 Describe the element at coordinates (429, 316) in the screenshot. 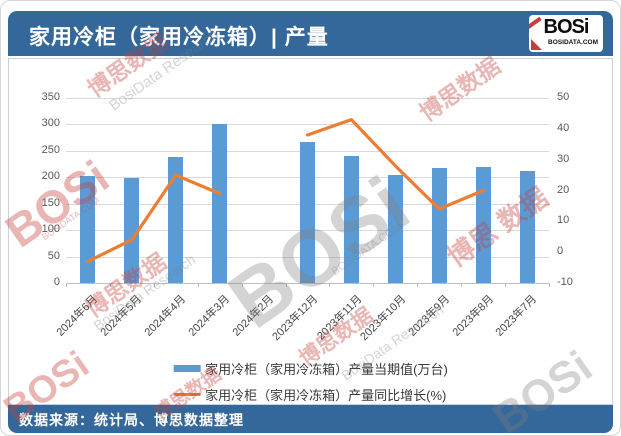

I see `x-axis-label: 2023年9月` at that location.